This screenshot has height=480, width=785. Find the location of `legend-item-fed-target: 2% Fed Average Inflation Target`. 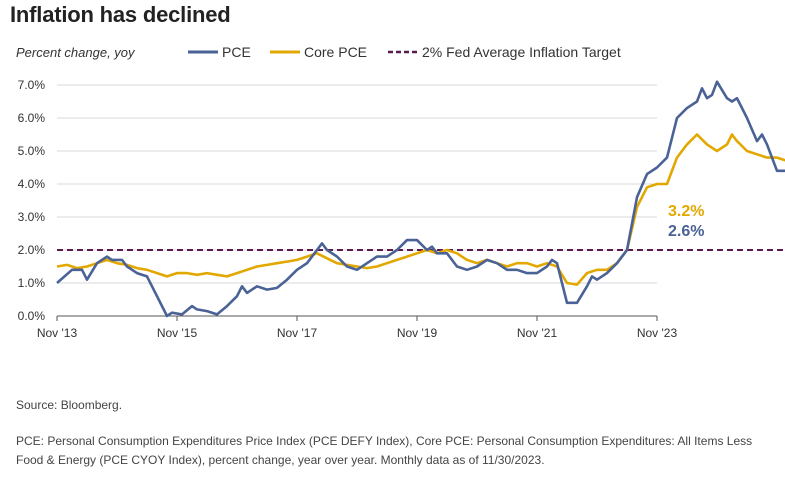

legend-item-fed-target: 2% Fed Average Inflation Target is located at coordinates (504, 52).